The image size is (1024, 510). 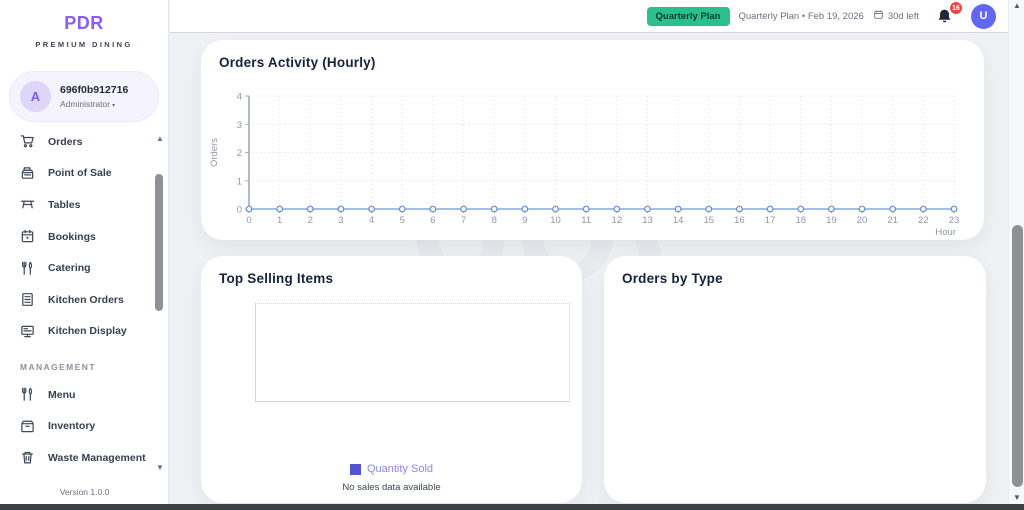 I want to click on user-avatar: A, so click(x=35, y=96).